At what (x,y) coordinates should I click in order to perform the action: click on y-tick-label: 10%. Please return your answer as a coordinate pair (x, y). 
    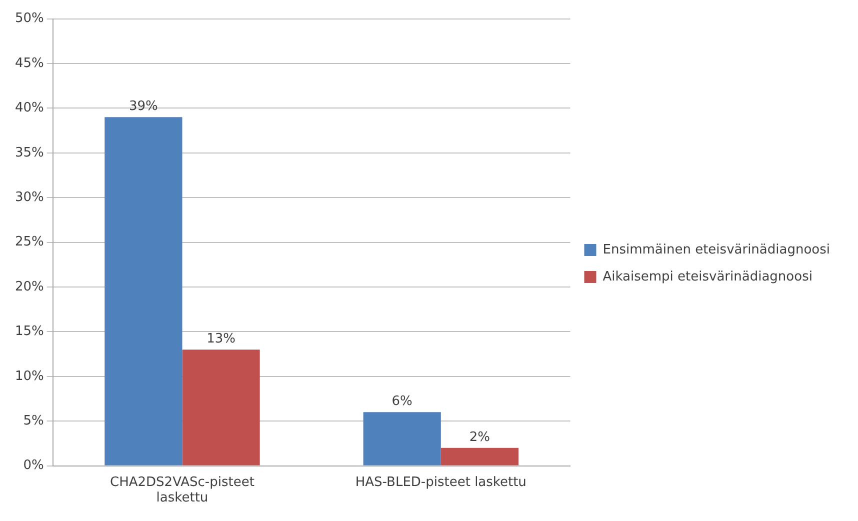
    Looking at the image, I should click on (29, 376).